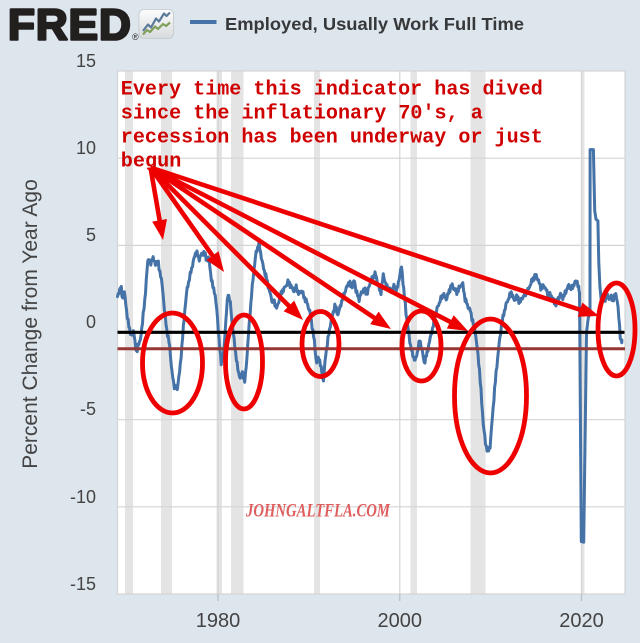  What do you see at coordinates (332, 138) in the screenshot?
I see `svg-text:recession has been underway or: recession has been underway or just` at bounding box center [332, 138].